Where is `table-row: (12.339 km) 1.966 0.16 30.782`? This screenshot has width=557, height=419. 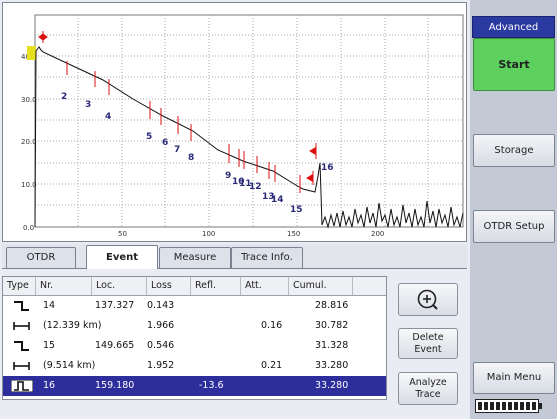 table-row: (12.339 km) 1.966 0.16 30.782 is located at coordinates (194, 326).